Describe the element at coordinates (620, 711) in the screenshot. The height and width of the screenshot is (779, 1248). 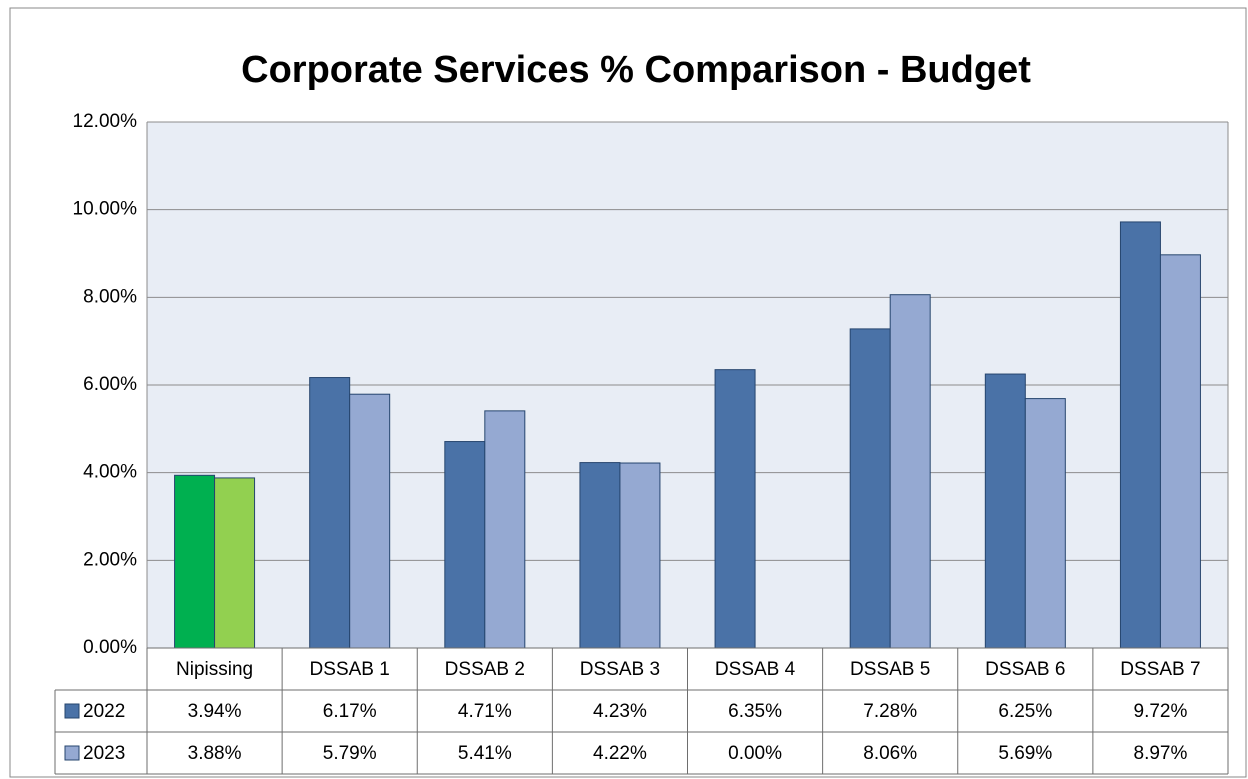
I see `table-value: 4.23%` at that location.